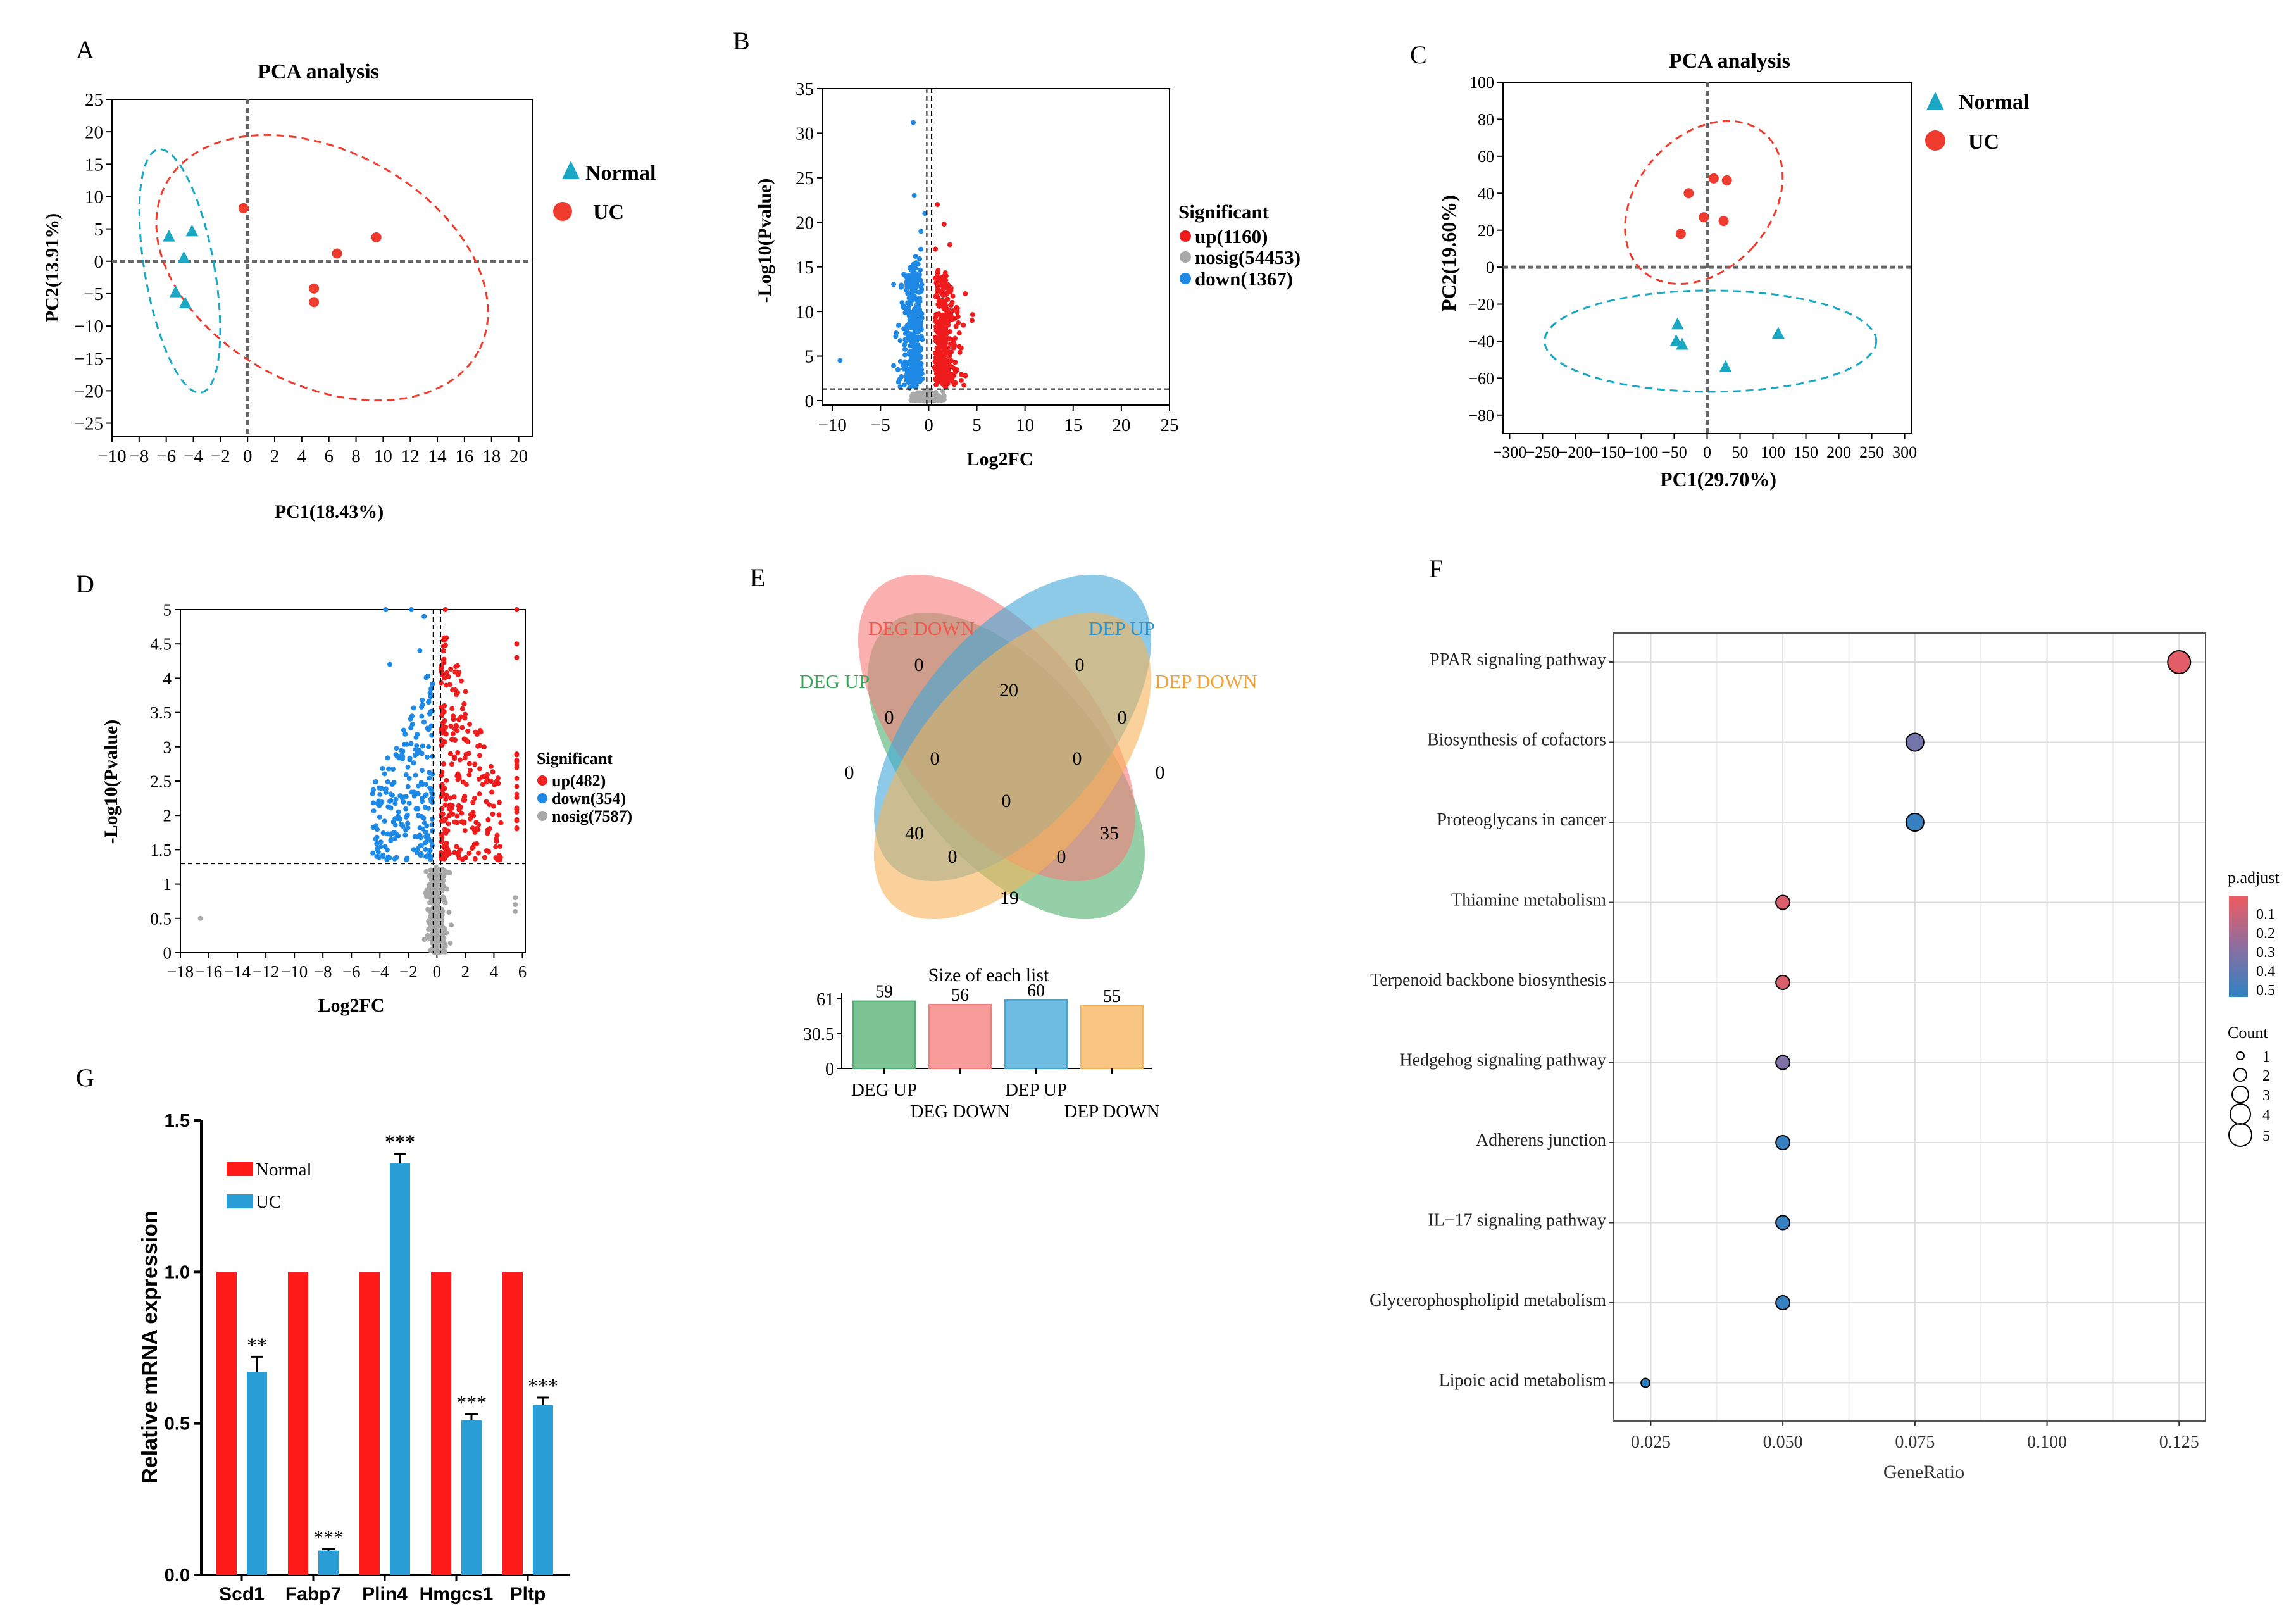 Image resolution: width=2296 pixels, height=1623 pixels. Describe the element at coordinates (1185, 236) in the screenshot. I see `legend-up-dot` at that location.